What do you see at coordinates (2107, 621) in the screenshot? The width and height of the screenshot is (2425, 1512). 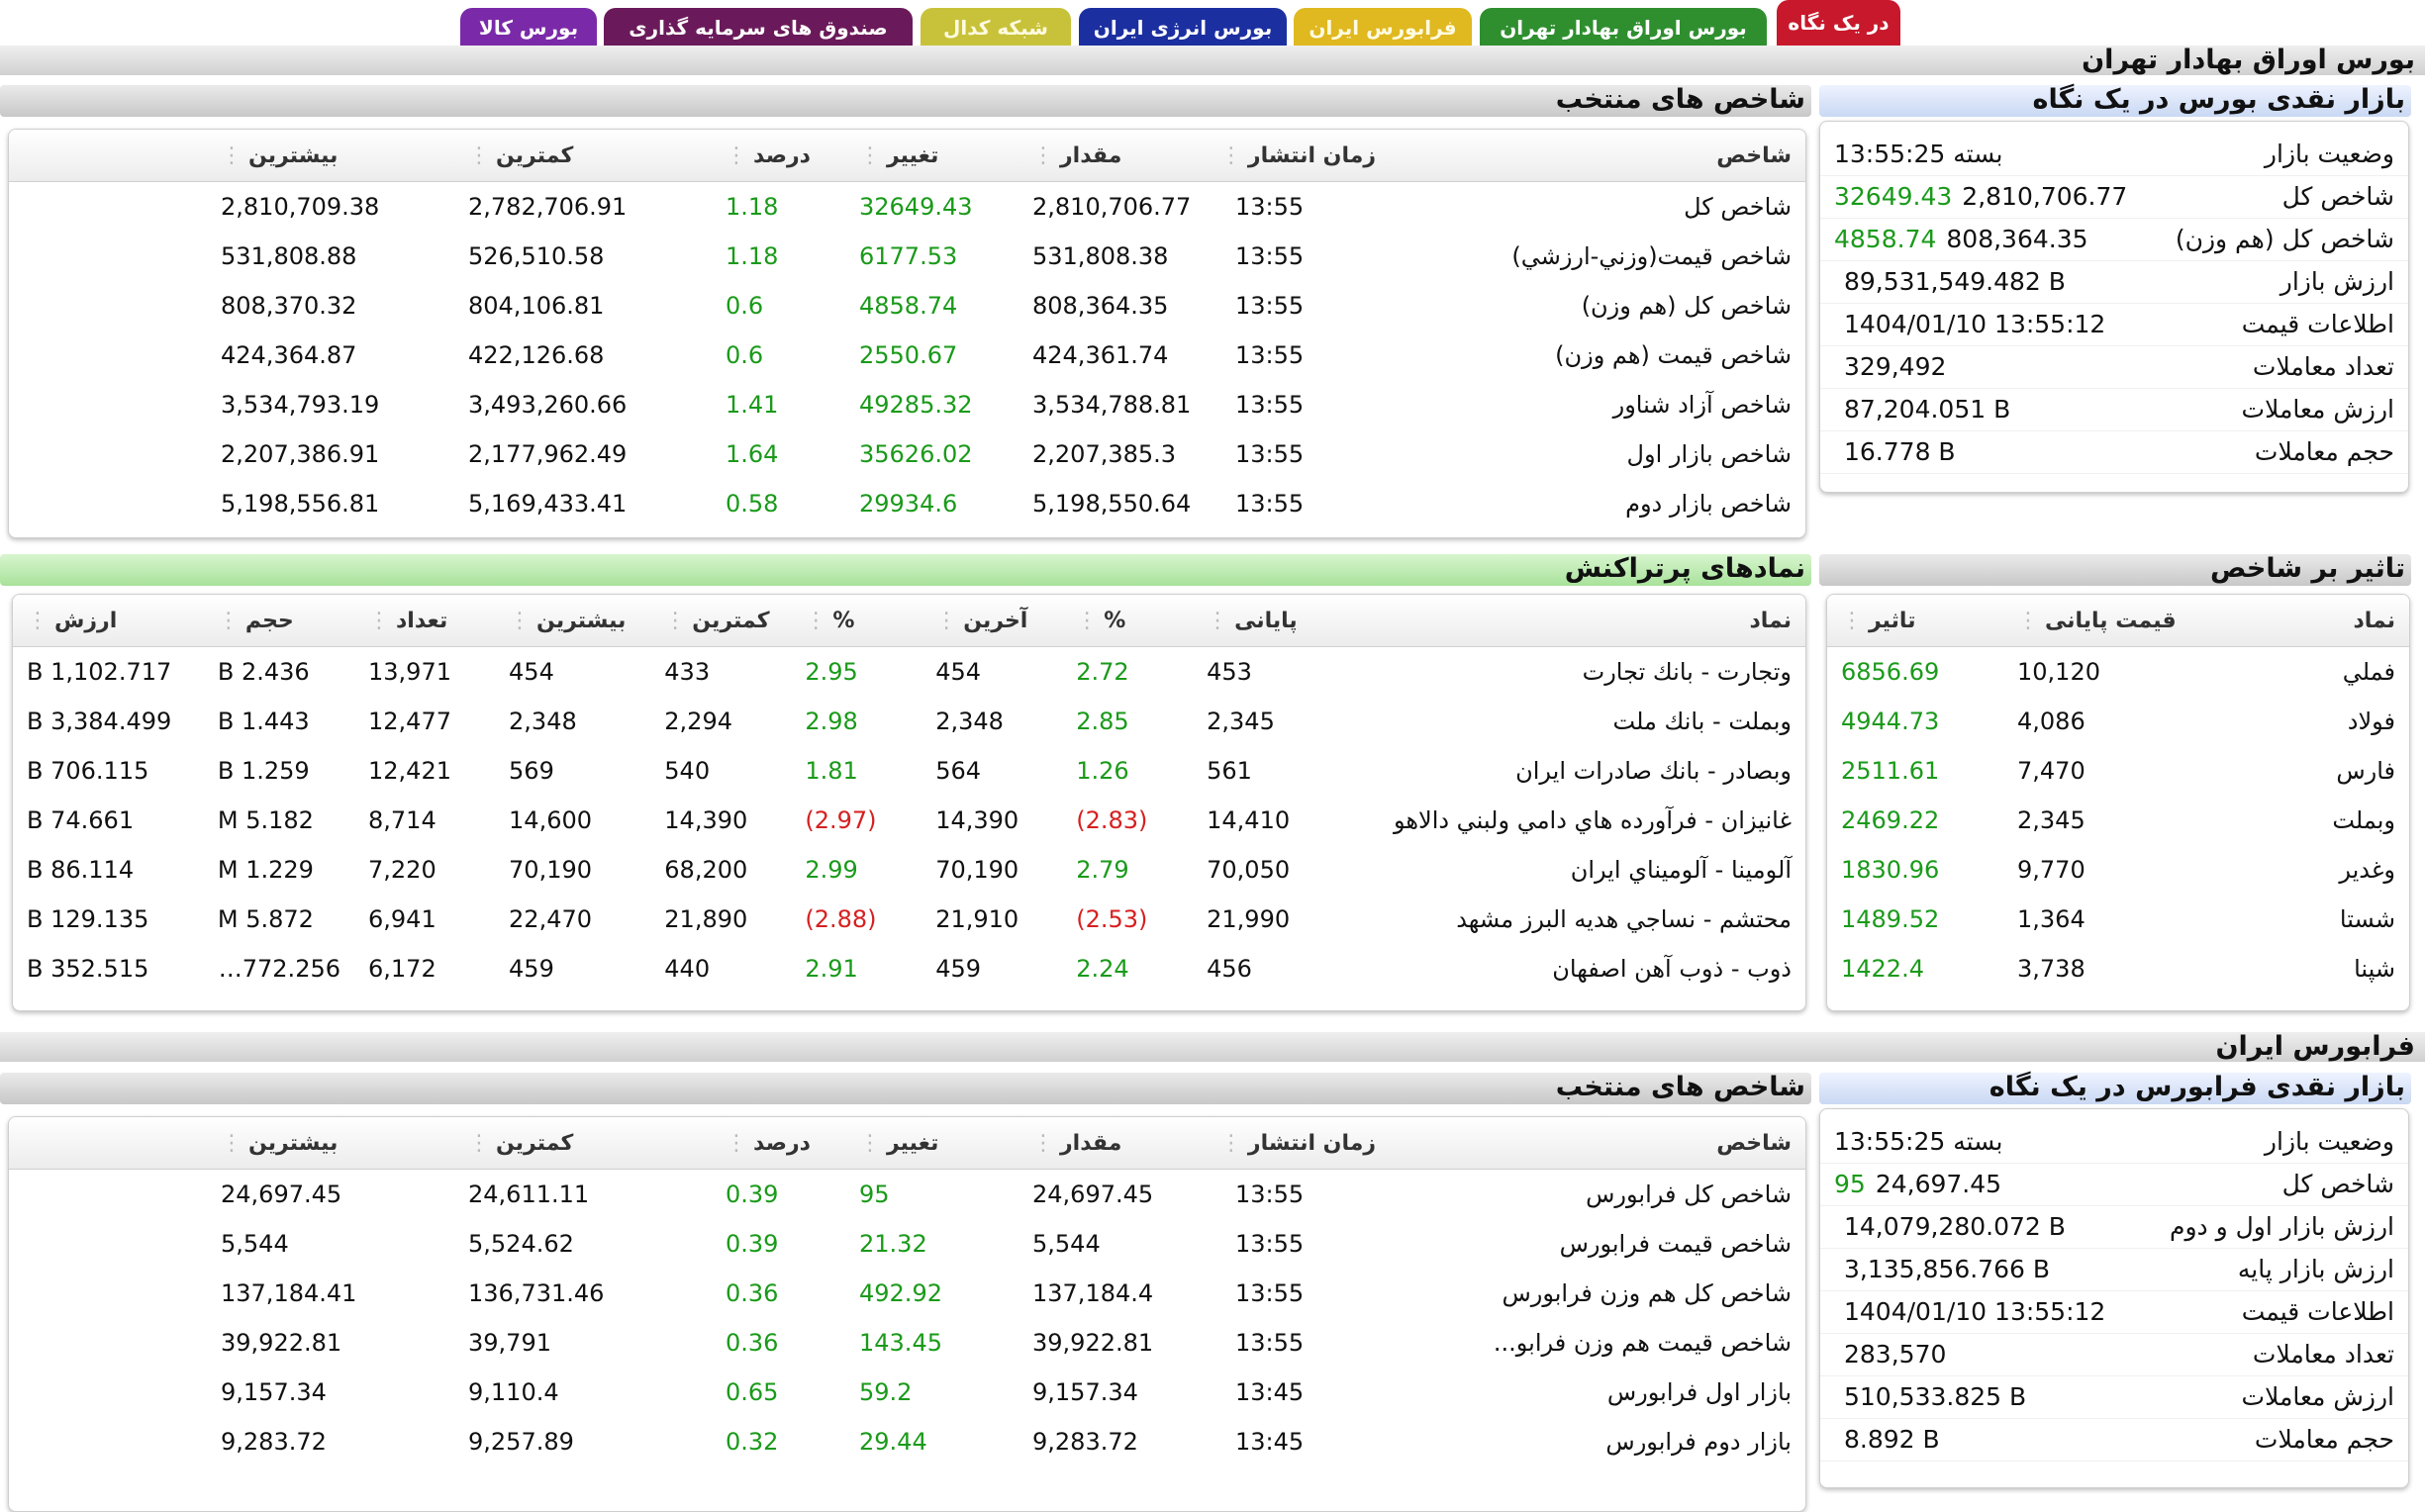 I see `column-header: قیمت پایانی⋮` at bounding box center [2107, 621].